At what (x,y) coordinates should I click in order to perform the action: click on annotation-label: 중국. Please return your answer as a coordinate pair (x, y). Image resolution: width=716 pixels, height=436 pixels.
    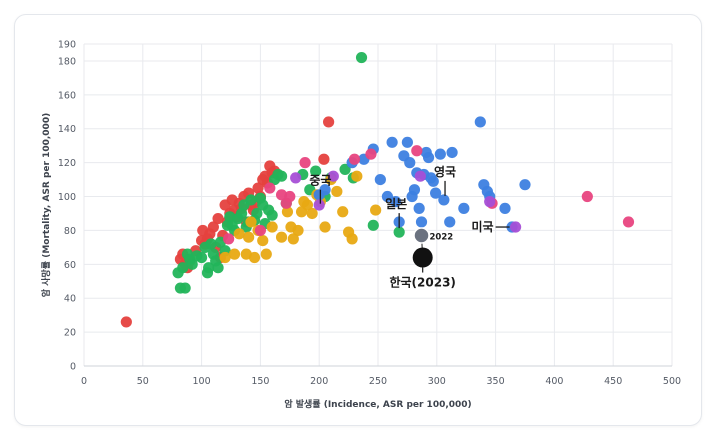
    Looking at the image, I should click on (320, 181).